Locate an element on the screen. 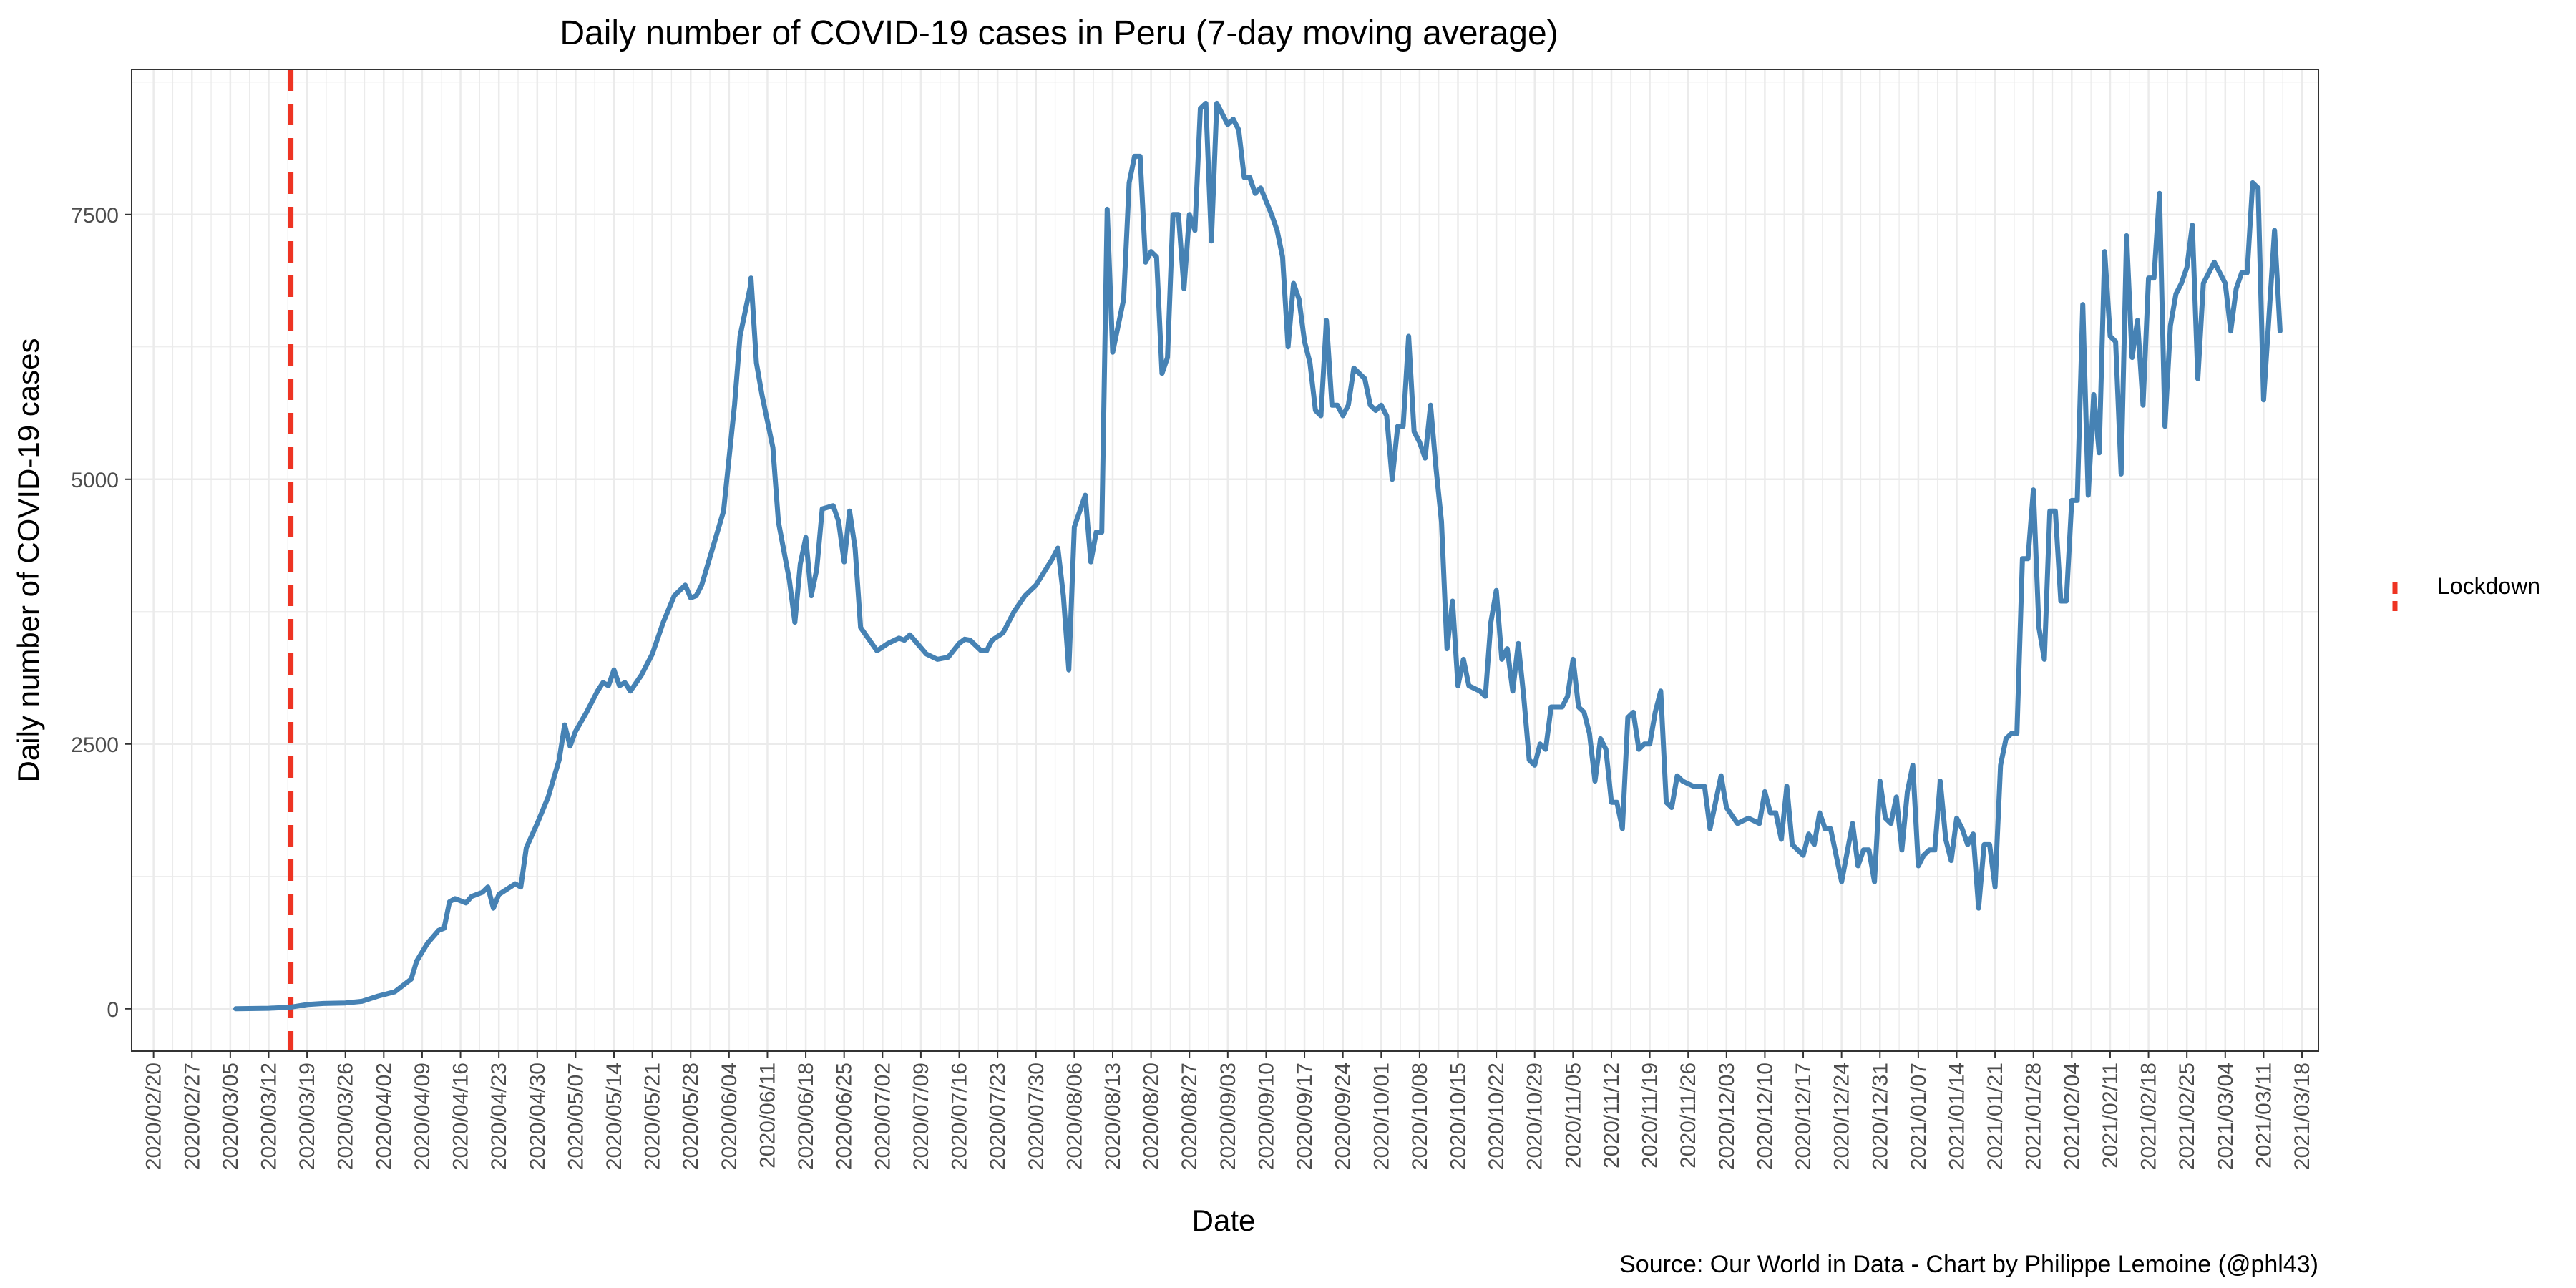 This screenshot has height=1288, width=2576. y-tick-label: 5000 is located at coordinates (95, 480).